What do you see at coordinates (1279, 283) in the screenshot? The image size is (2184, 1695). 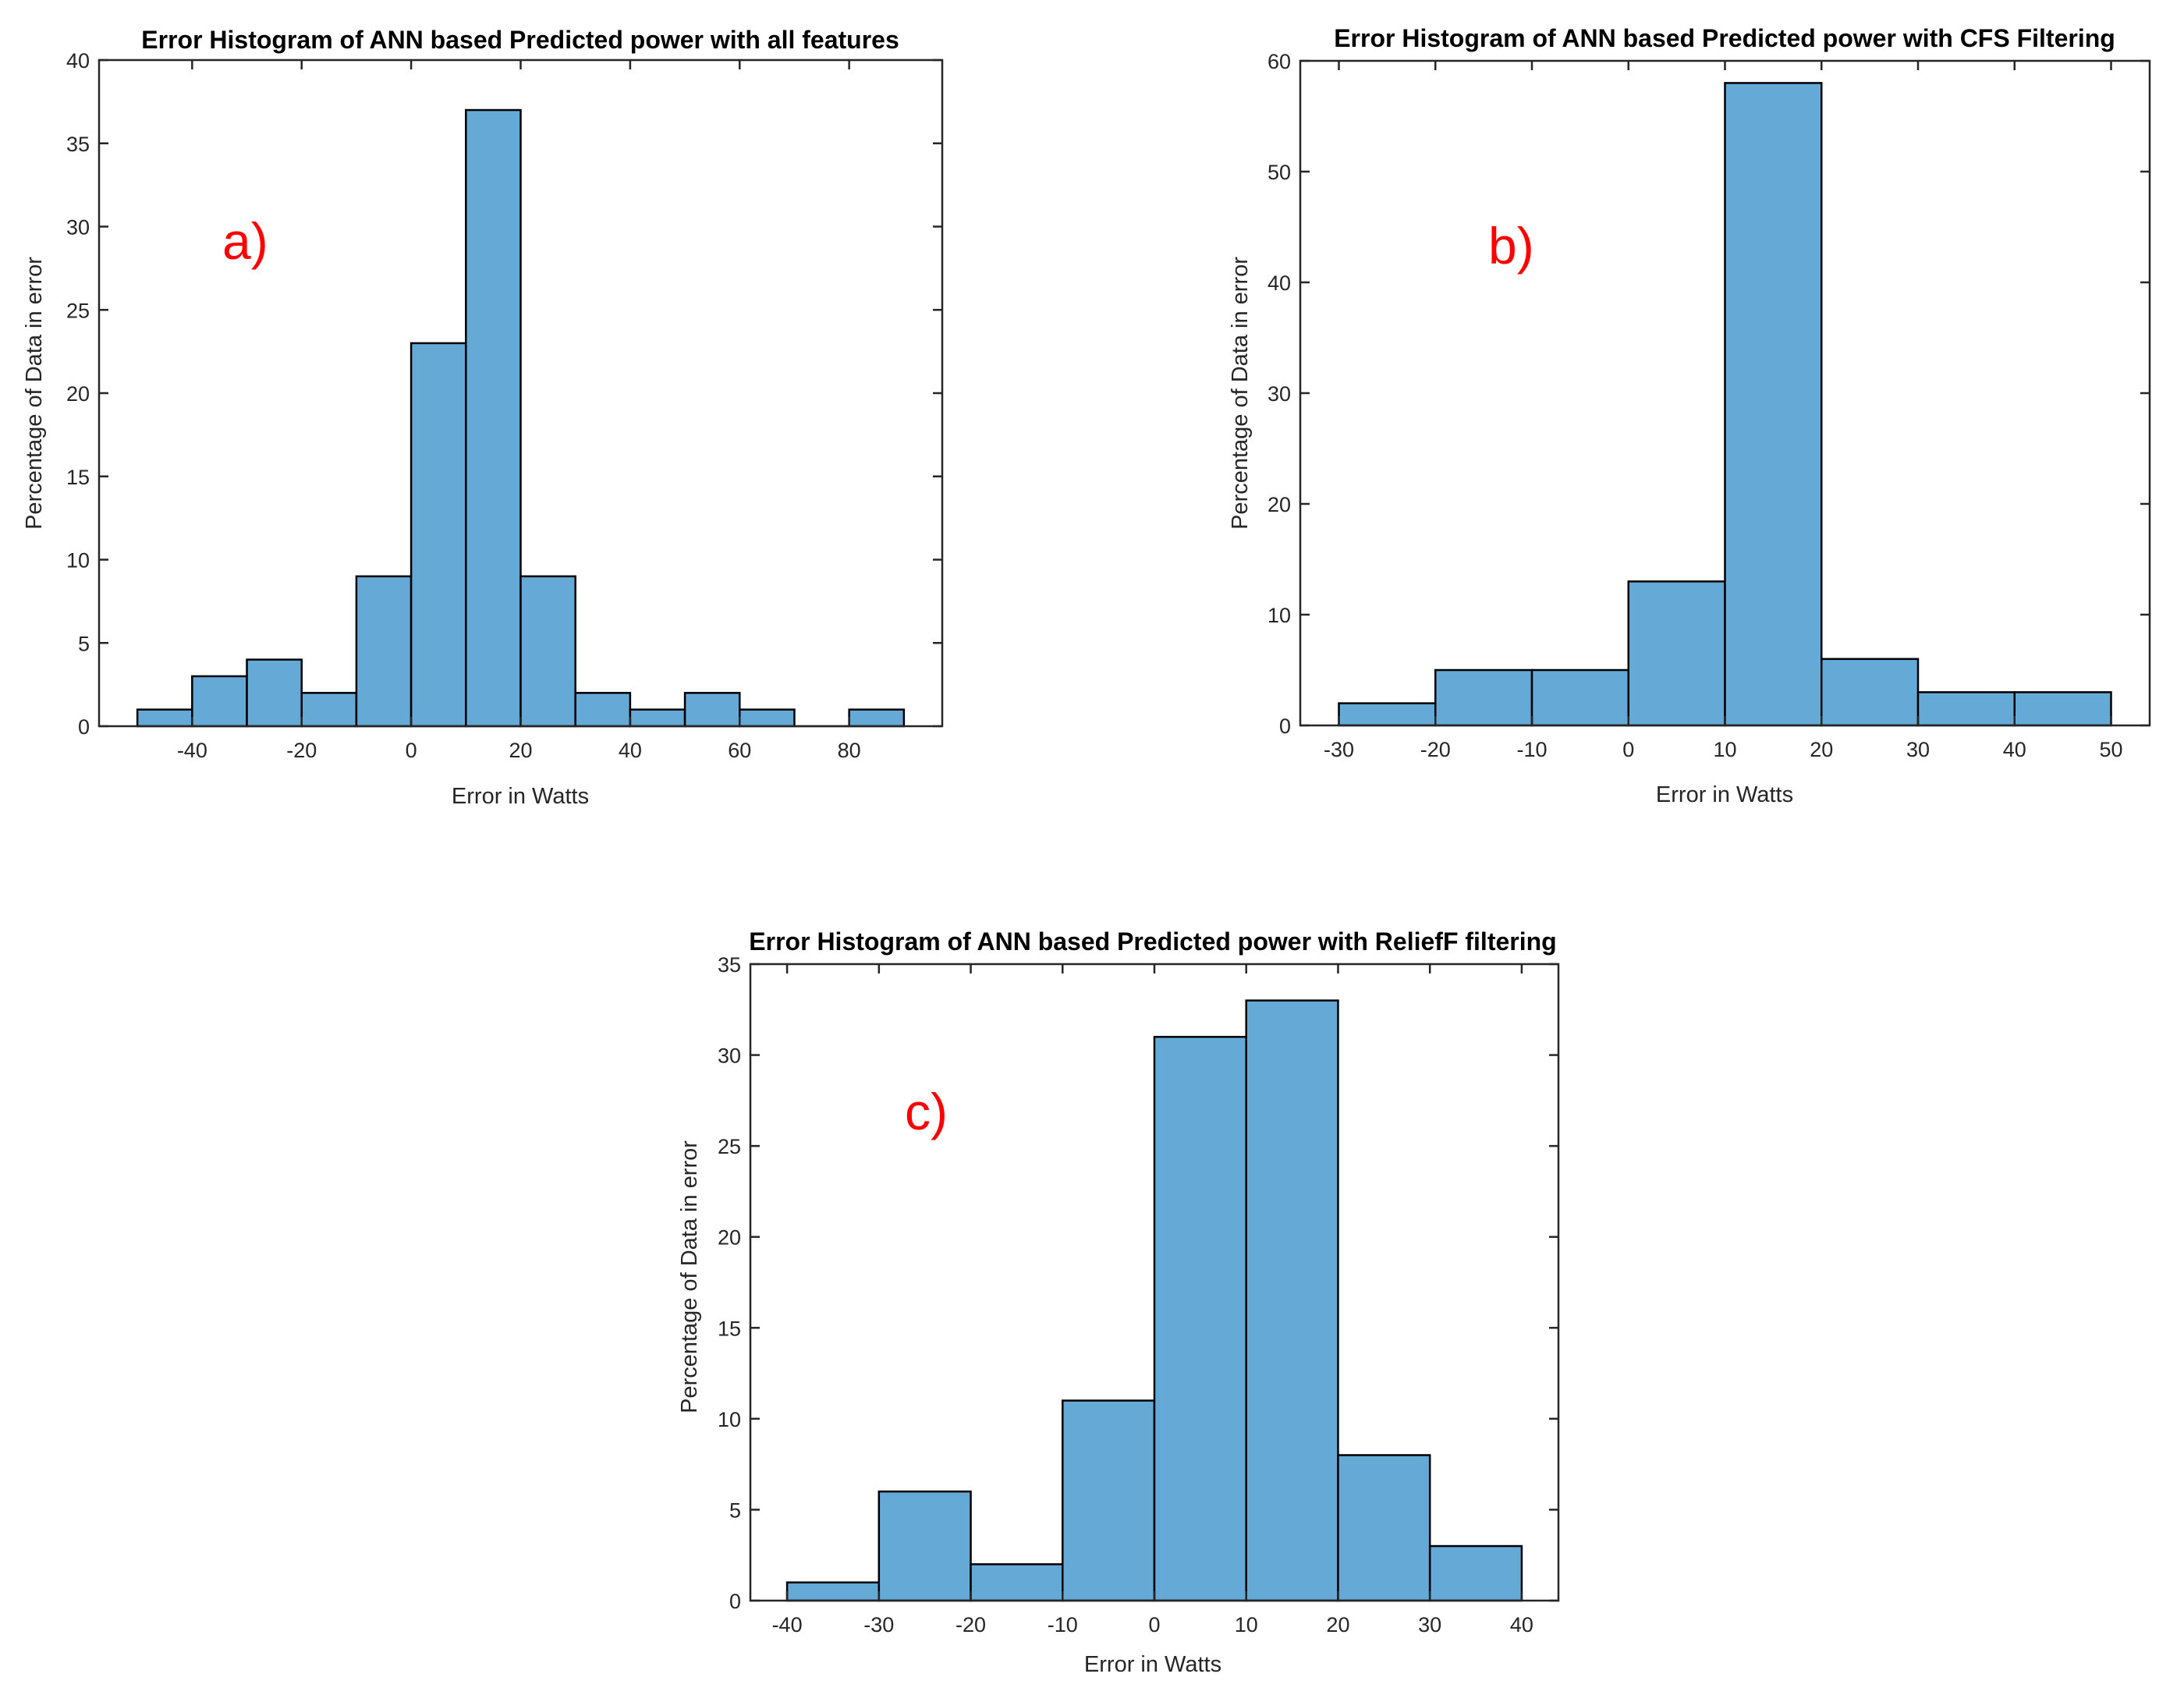 I see `chart-b-ytick-label: 40` at bounding box center [1279, 283].